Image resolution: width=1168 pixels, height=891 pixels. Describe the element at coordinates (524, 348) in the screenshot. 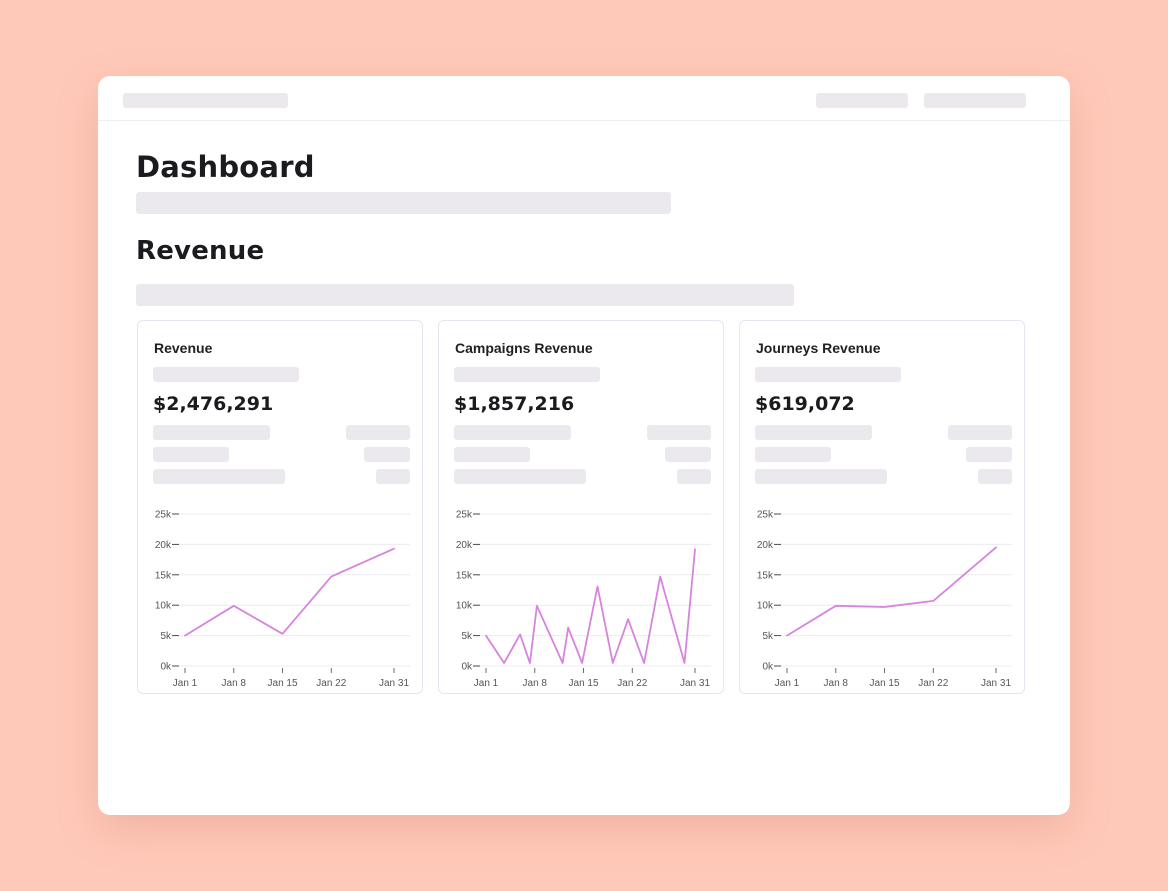

I see `card-title: Campaigns Revenue` at that location.